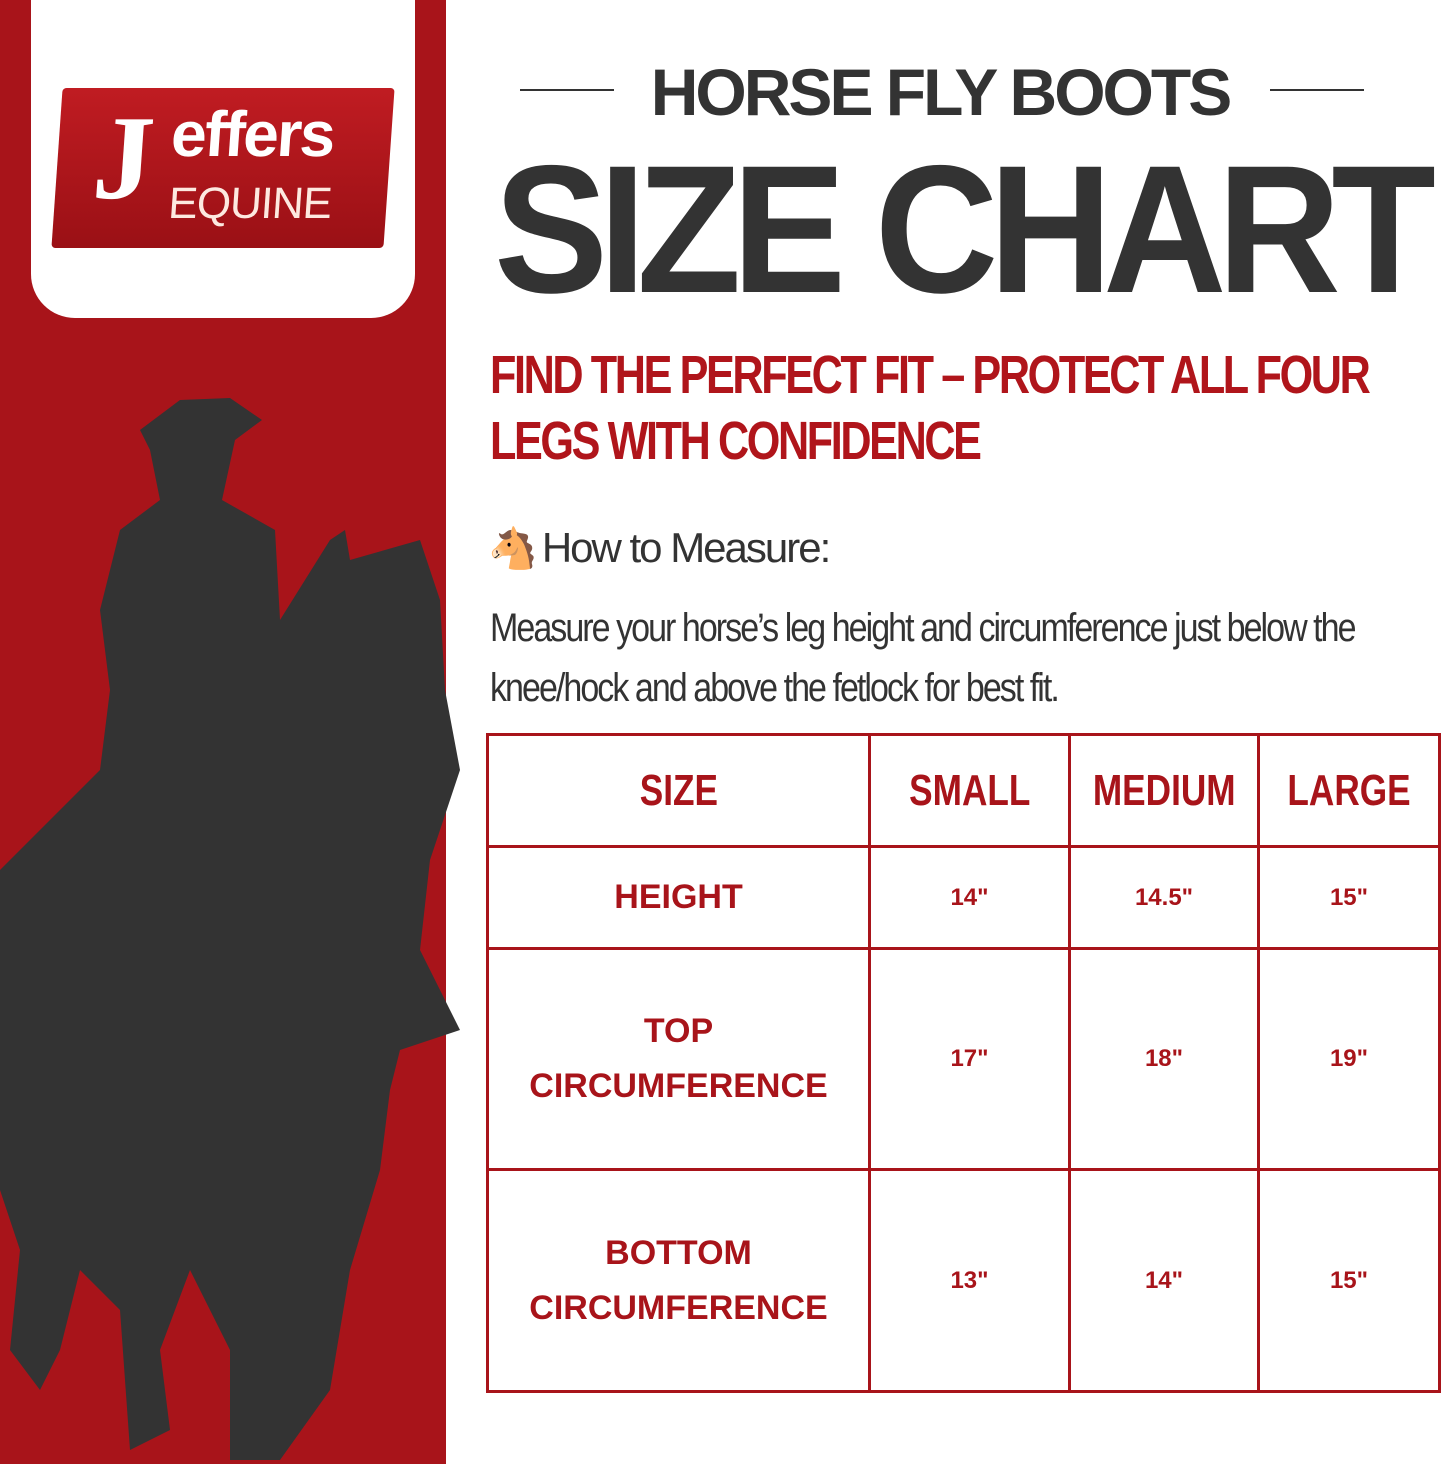 The height and width of the screenshot is (1464, 1445). Describe the element at coordinates (124, 157) in the screenshot. I see `logo-j-mark: J` at that location.